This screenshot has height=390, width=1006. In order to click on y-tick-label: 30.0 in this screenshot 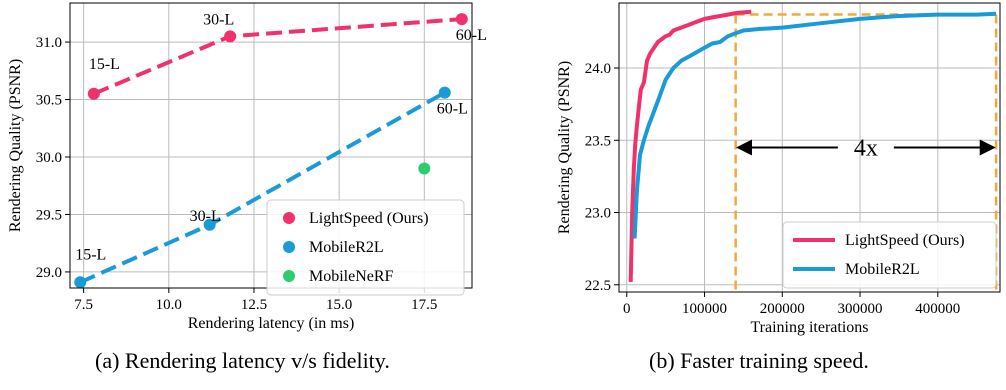, I will do `click(49, 158)`.